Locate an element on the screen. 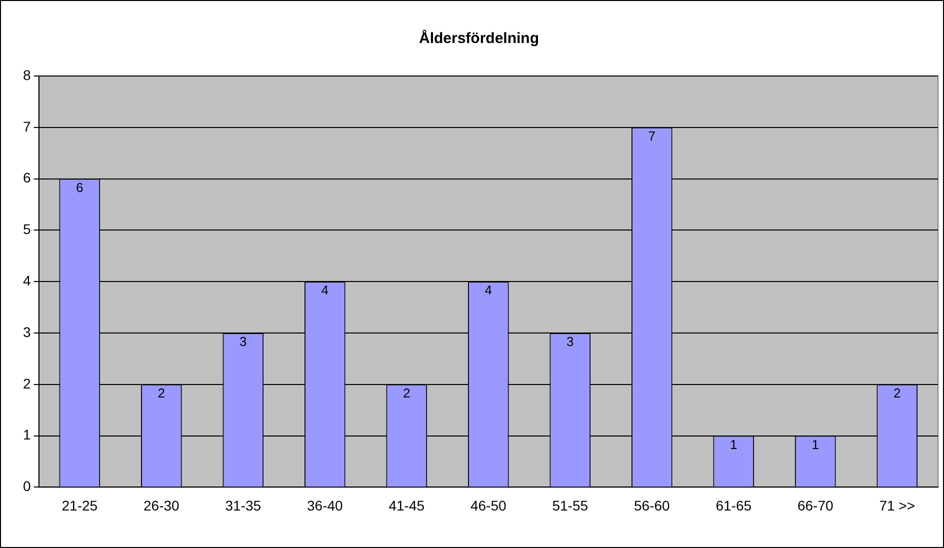  x-tick-label: 36-40 is located at coordinates (325, 505).